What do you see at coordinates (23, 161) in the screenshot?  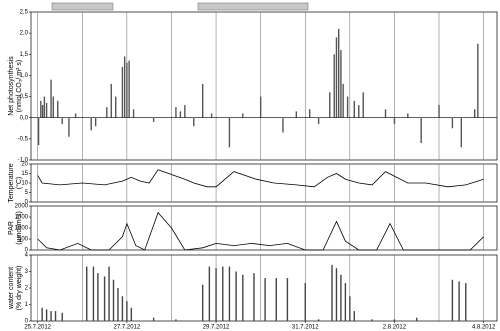 I see `y-tick-label: -1,0` at bounding box center [23, 161].